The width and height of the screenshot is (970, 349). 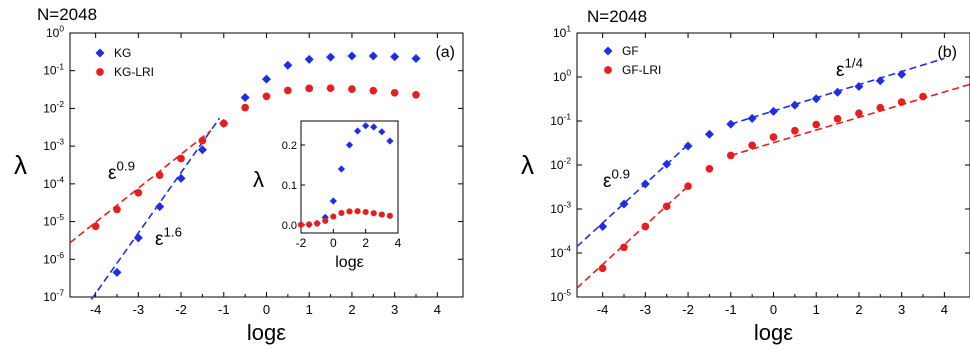 I want to click on inset-y-tick-label: 0.1, so click(x=289, y=186).